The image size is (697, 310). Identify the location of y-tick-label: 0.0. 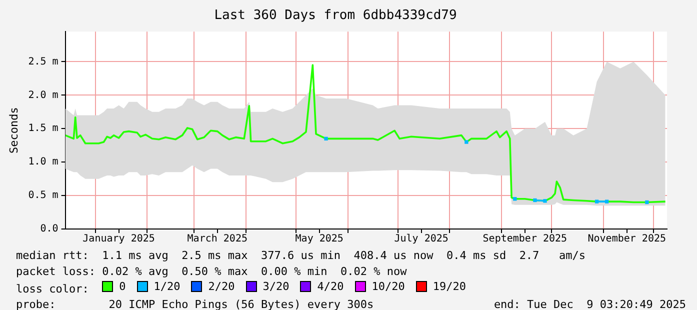
(49, 229).